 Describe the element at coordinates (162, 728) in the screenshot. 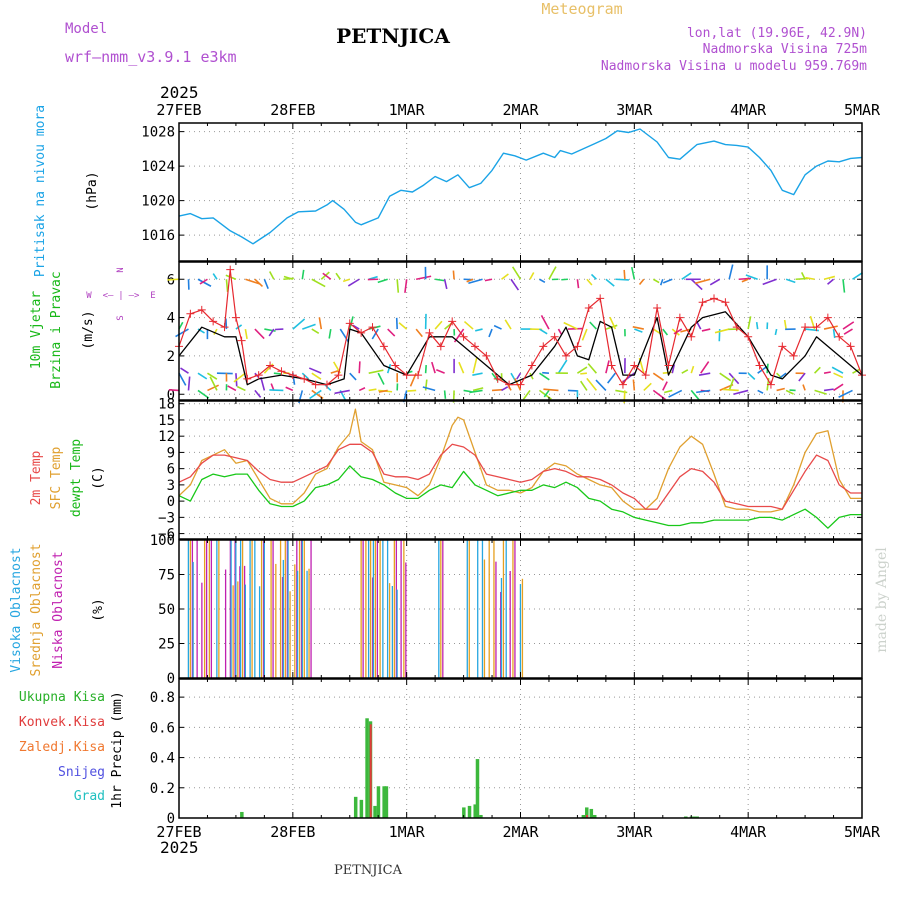

I see `y-tick-label: 0.6` at that location.